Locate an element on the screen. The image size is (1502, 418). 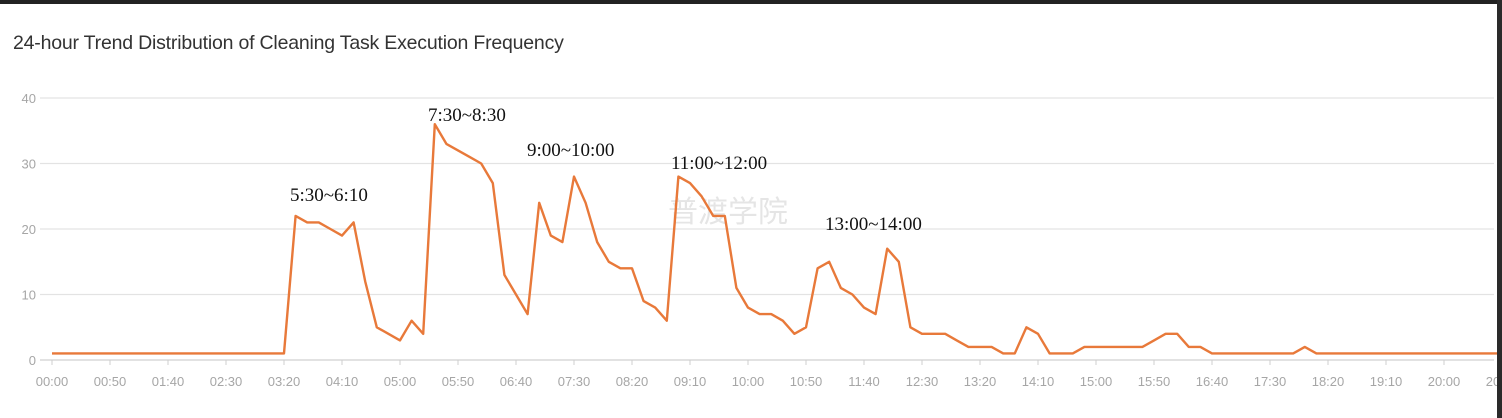
x-tick-label: 00:50 is located at coordinates (110, 381).